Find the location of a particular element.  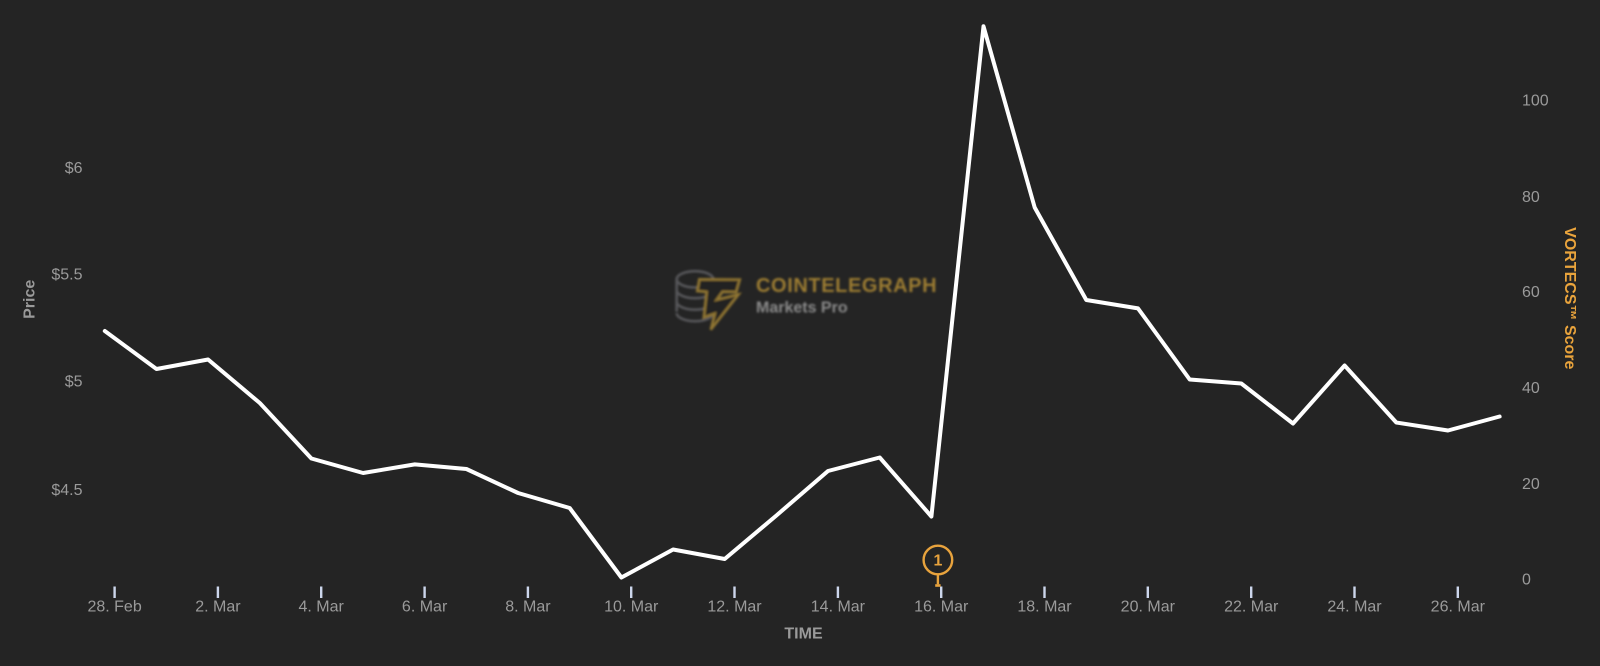

svg-text: VORTECS™ Score is located at coordinates (1569, 298).